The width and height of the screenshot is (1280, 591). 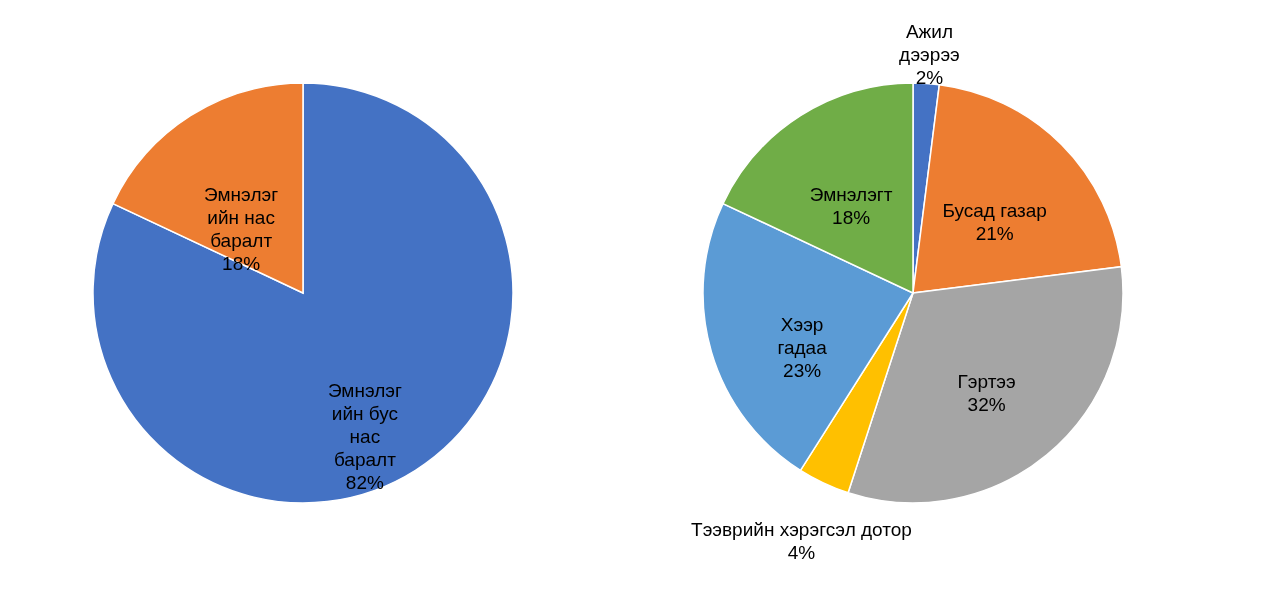 What do you see at coordinates (994, 211) in the screenshot?
I see `slice-label: Бусад газар` at bounding box center [994, 211].